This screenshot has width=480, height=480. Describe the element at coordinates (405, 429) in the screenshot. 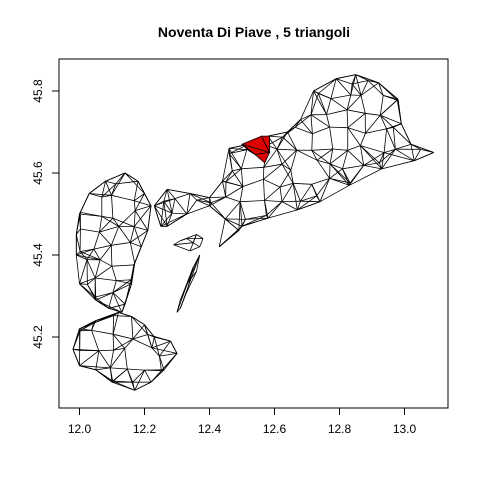

I see `x-tick-label: 13.0` at that location.